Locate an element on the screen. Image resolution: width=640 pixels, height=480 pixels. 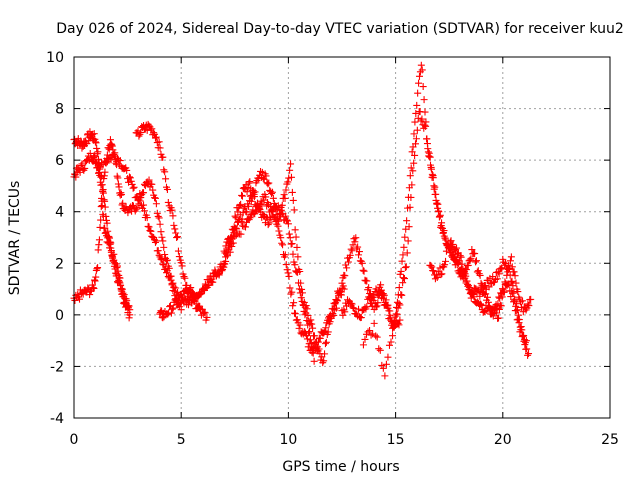
y-tick-label: 10 is located at coordinates (55, 58).